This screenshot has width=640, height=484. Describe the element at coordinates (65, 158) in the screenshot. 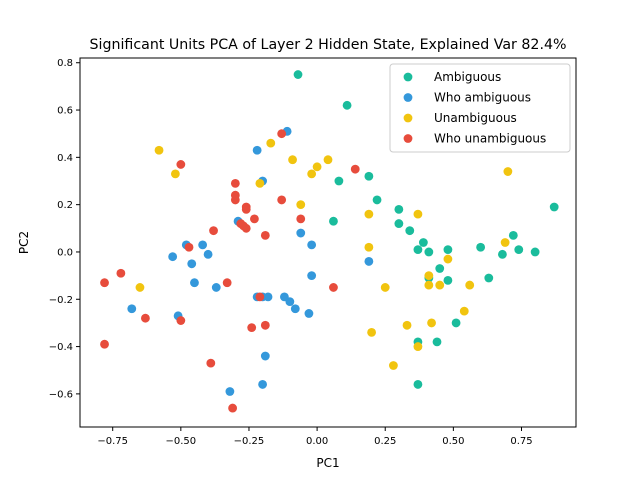

I see `y-tick-label: 0.4` at that location.